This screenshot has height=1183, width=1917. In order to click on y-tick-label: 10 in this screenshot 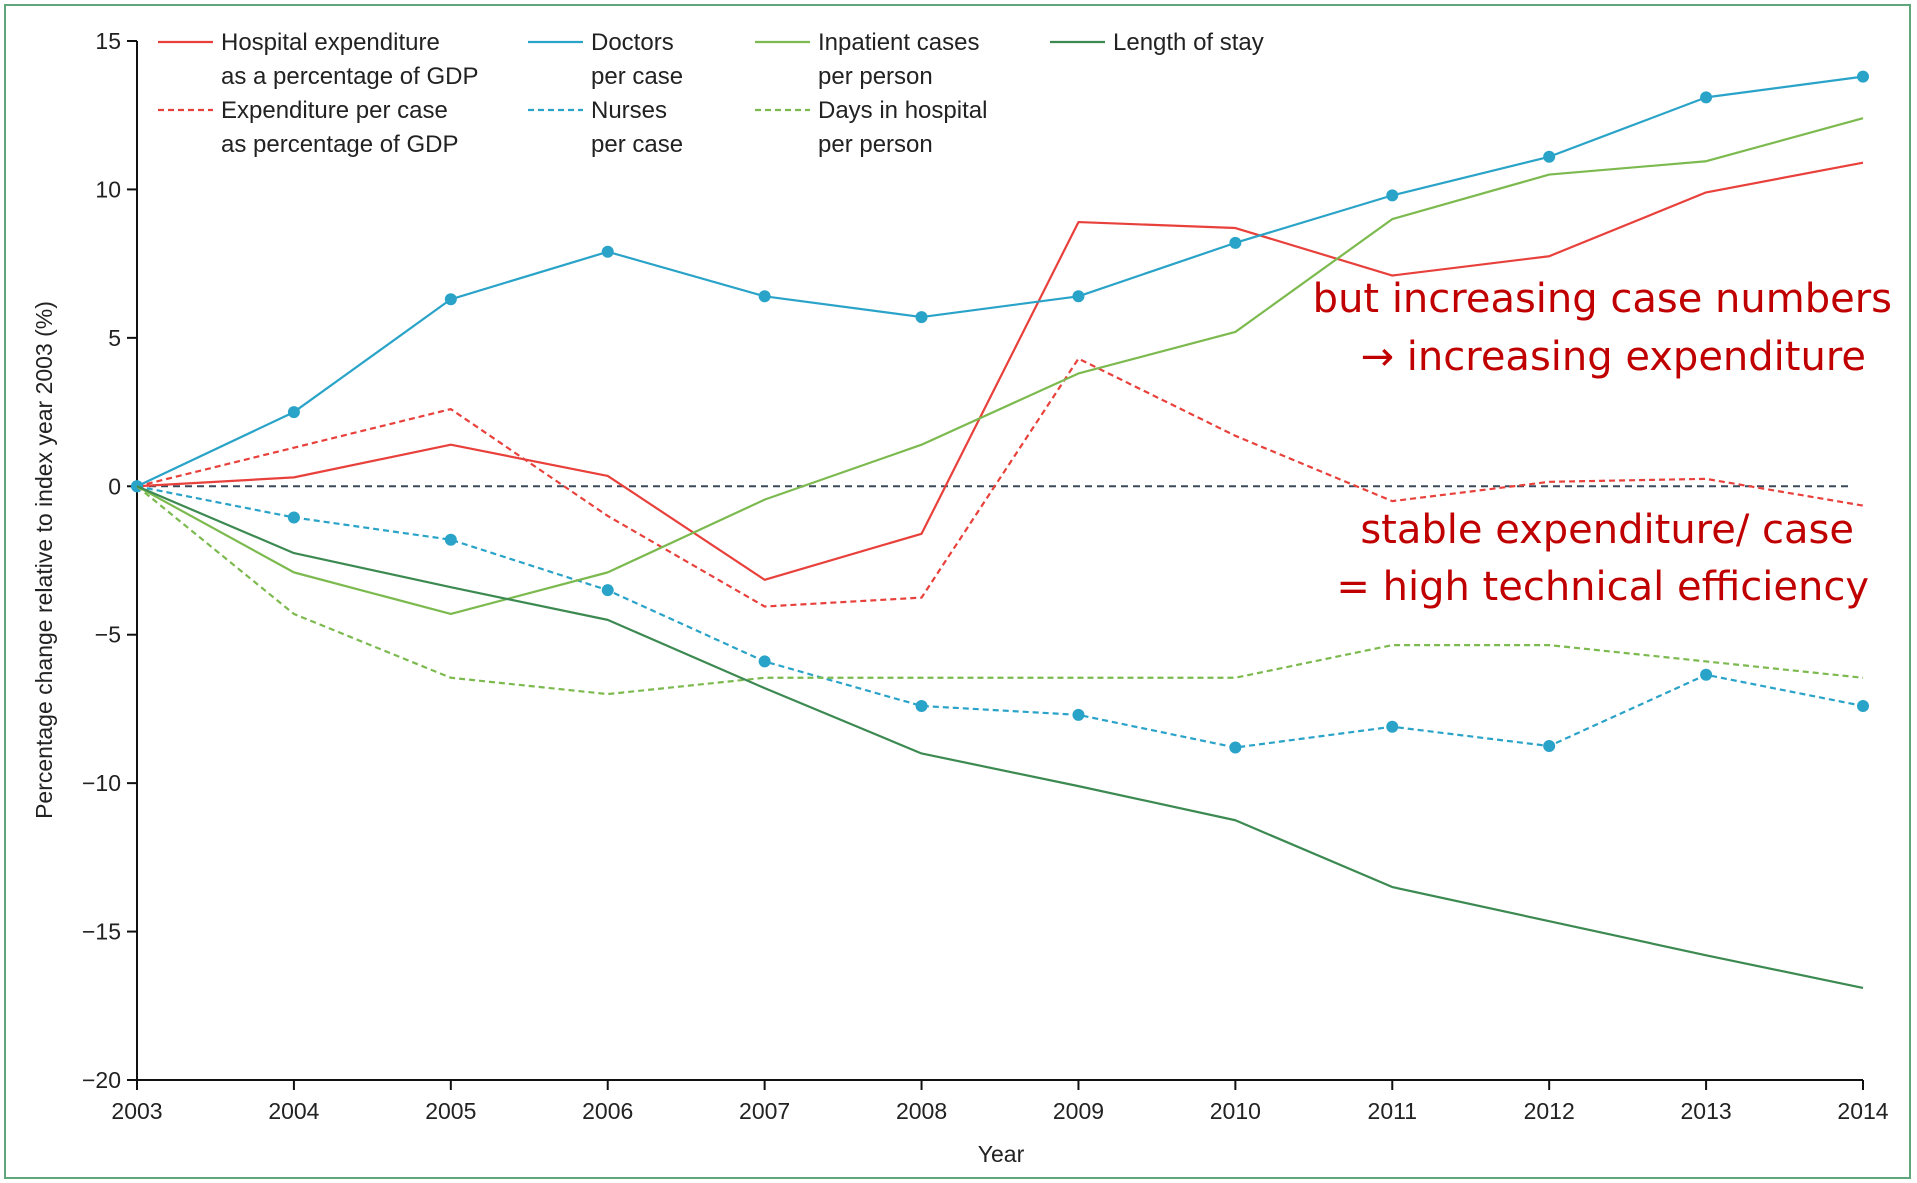, I will do `click(108, 189)`.